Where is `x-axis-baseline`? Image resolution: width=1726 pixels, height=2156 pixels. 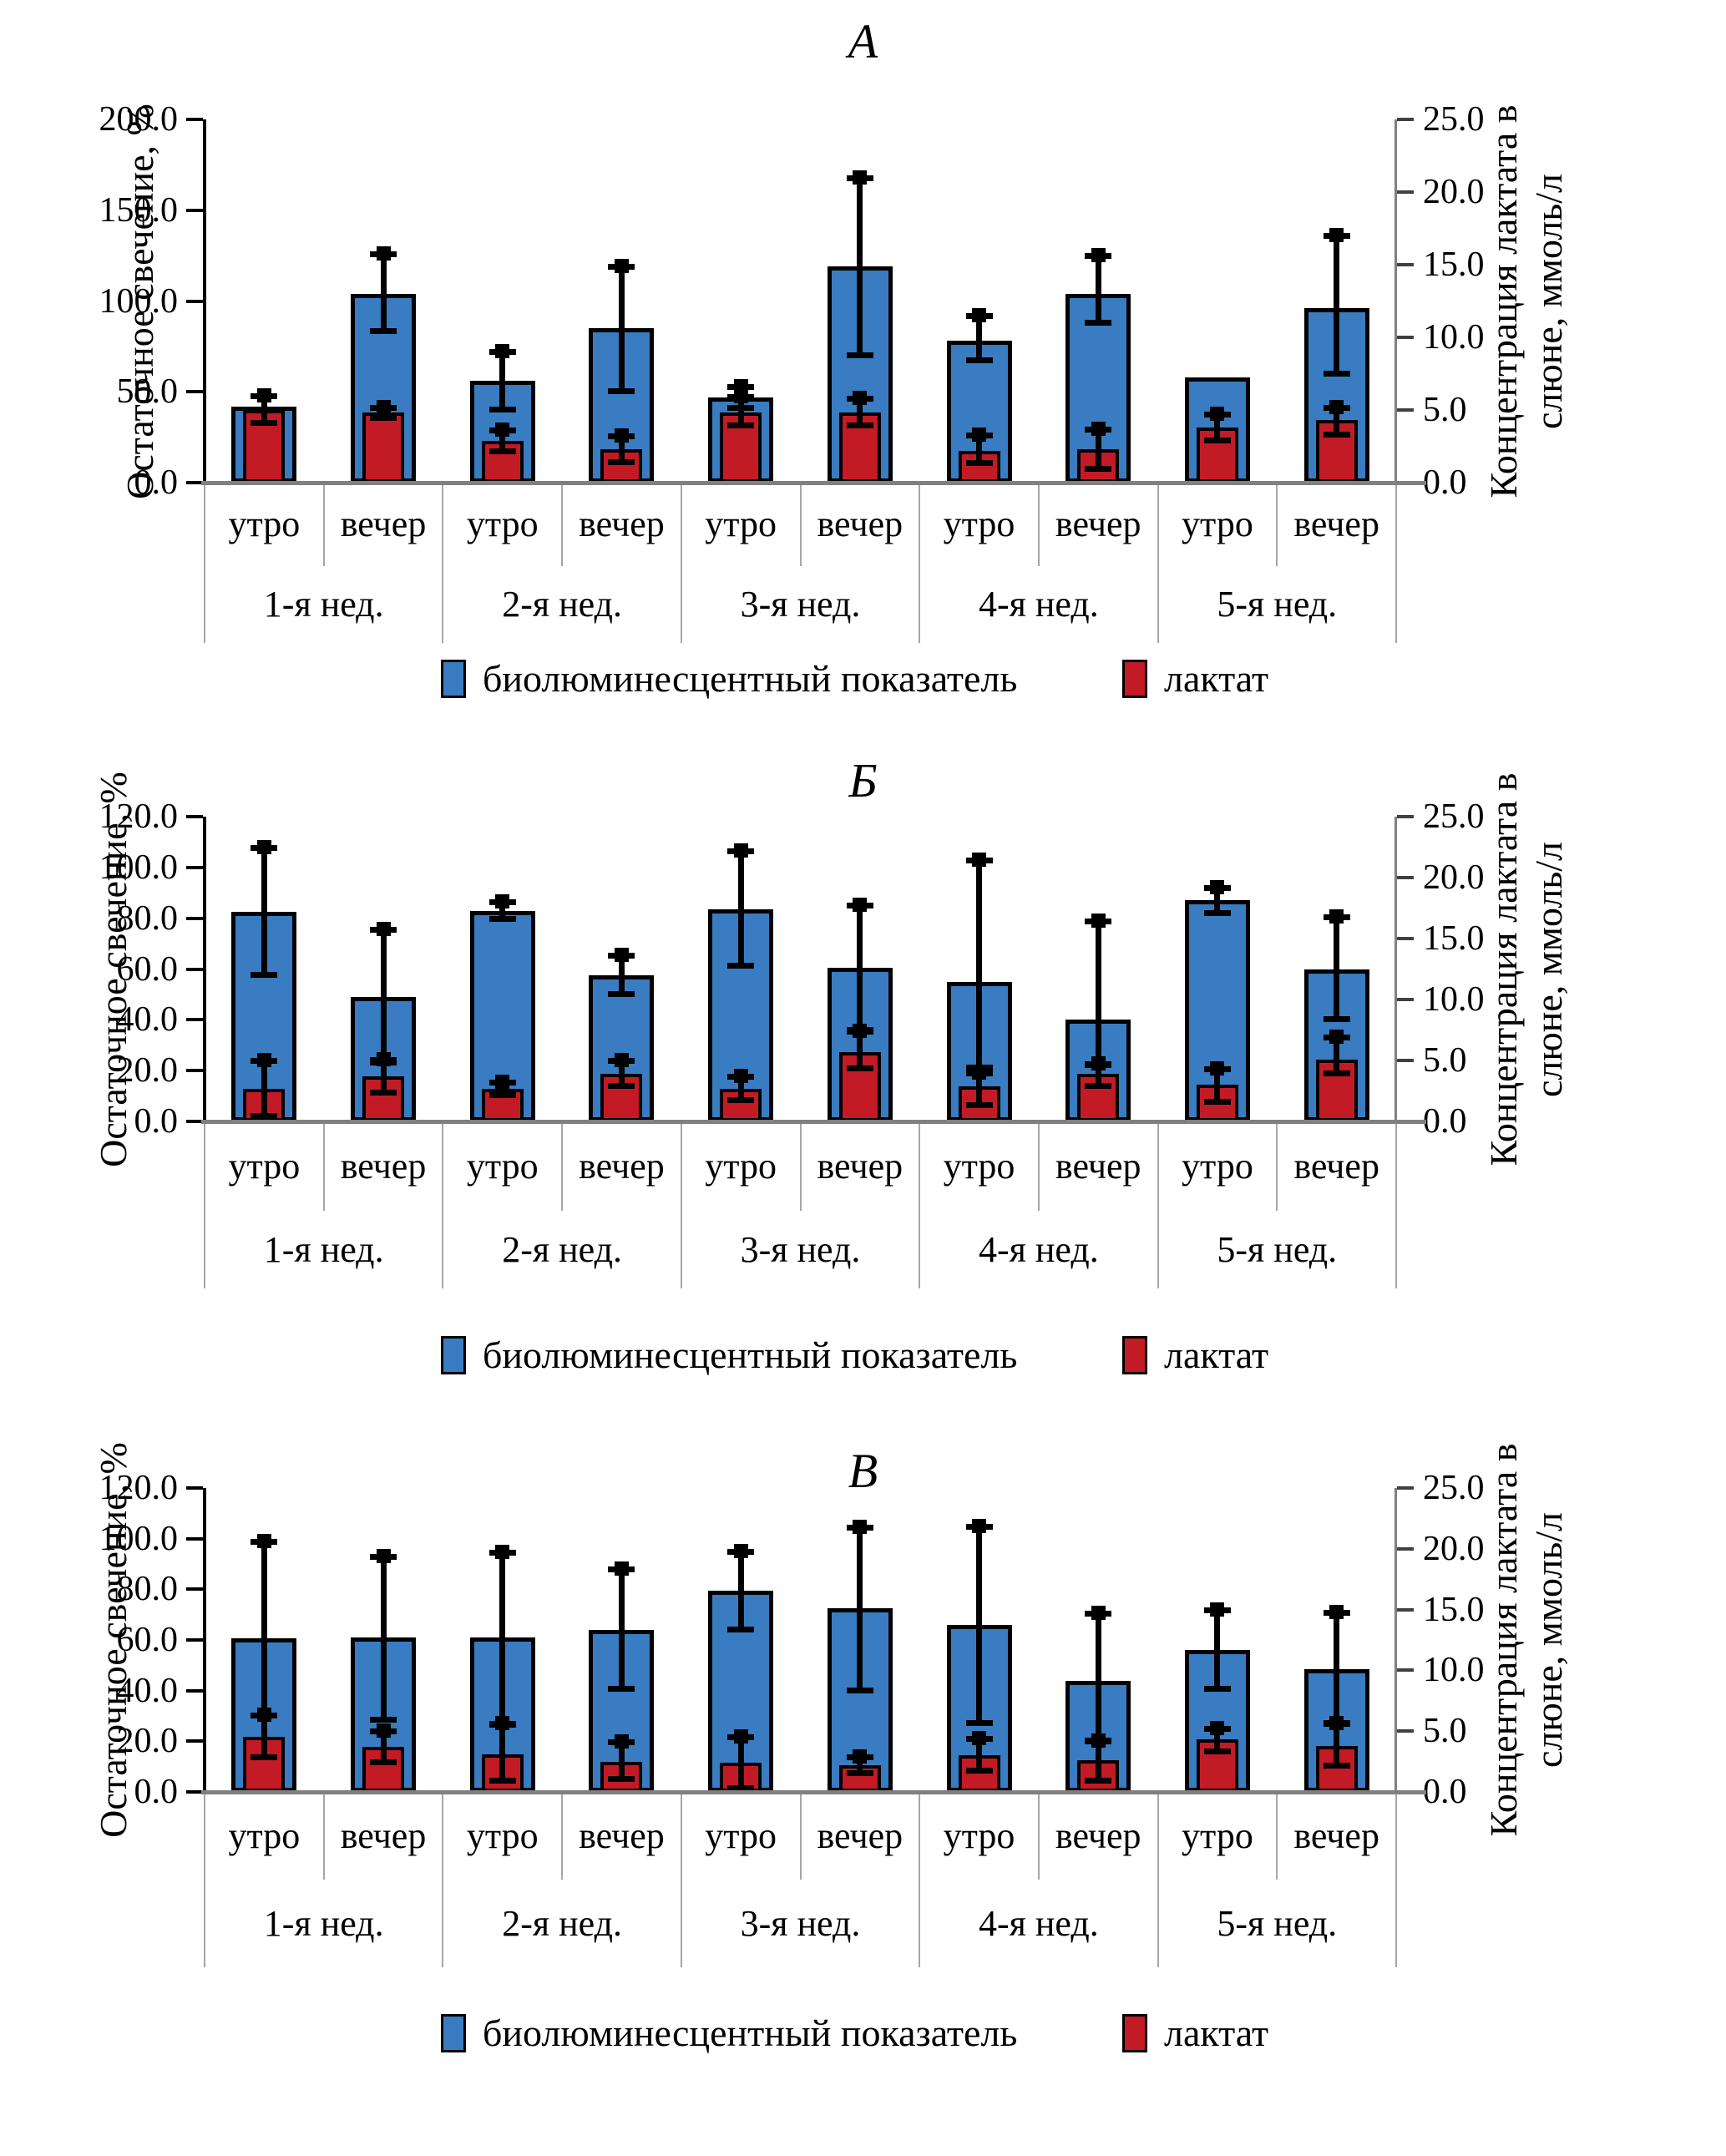 x-axis-baseline is located at coordinates (813, 1122).